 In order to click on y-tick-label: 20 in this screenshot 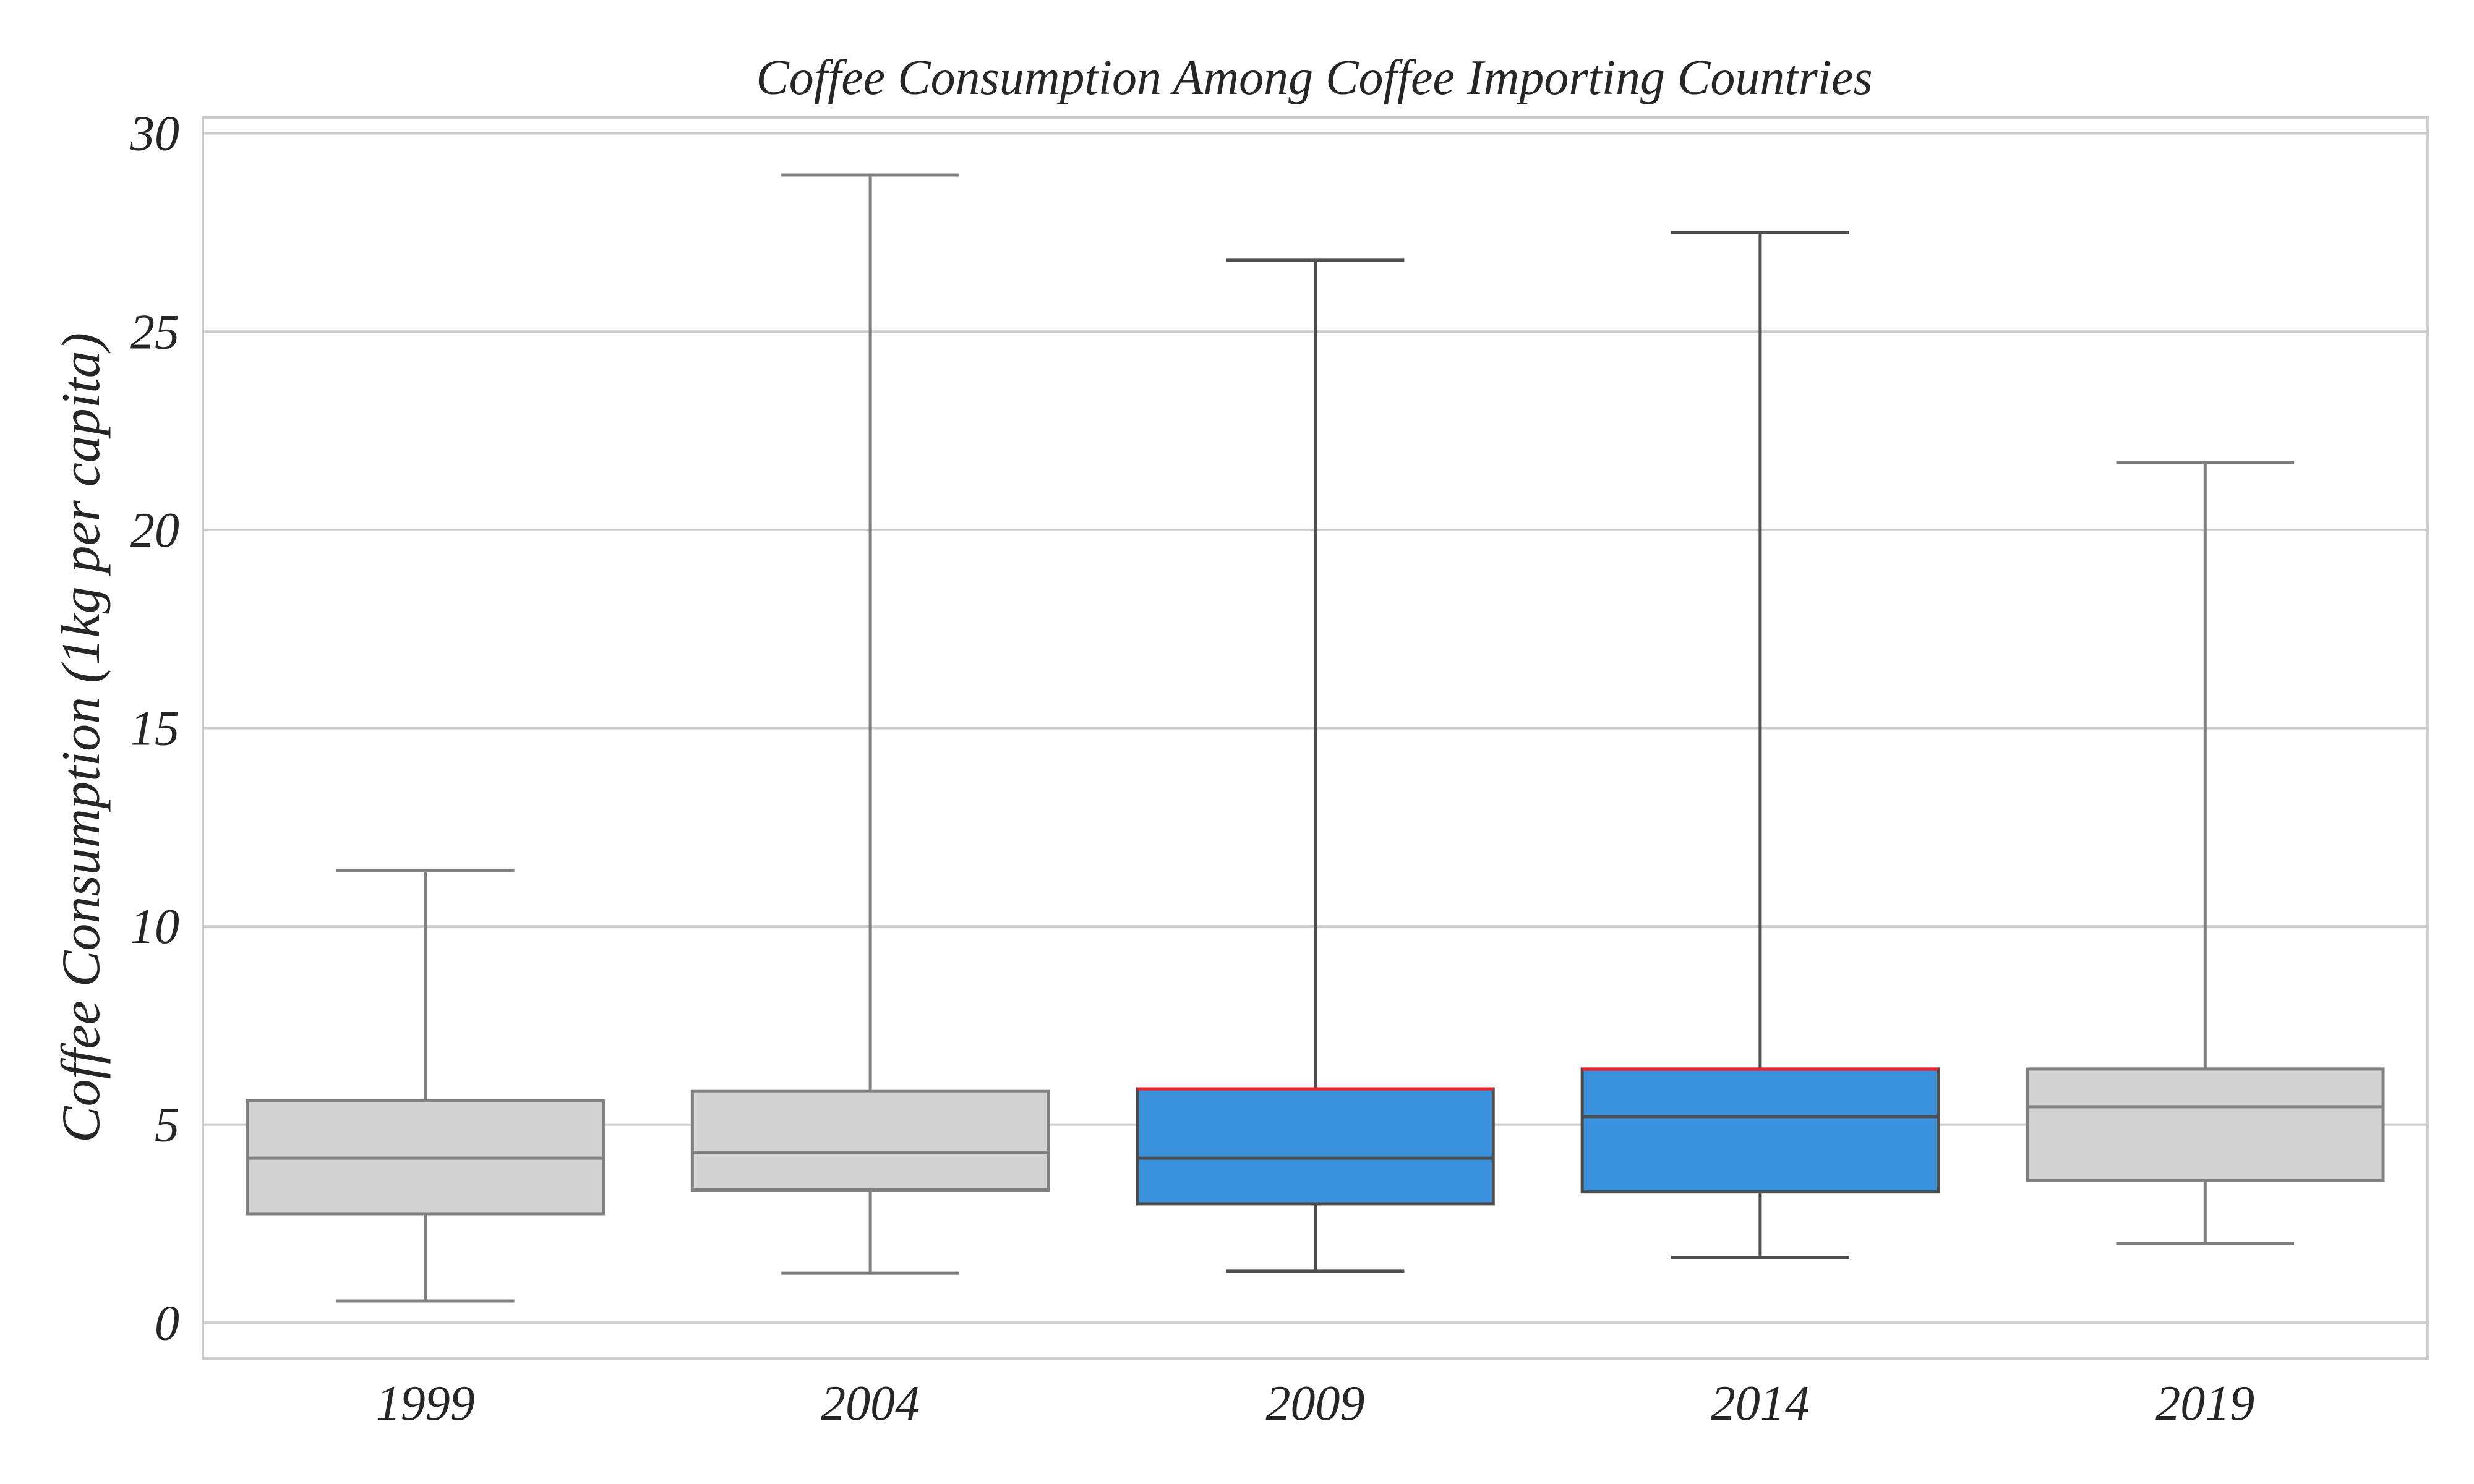, I will do `click(154, 530)`.